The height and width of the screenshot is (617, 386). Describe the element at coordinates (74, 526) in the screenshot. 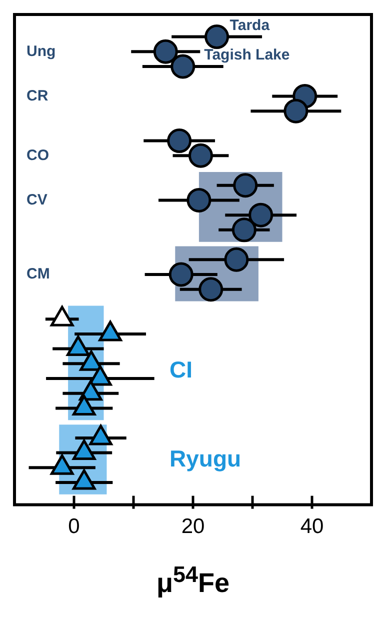

I see `x-tick-label: 0` at that location.